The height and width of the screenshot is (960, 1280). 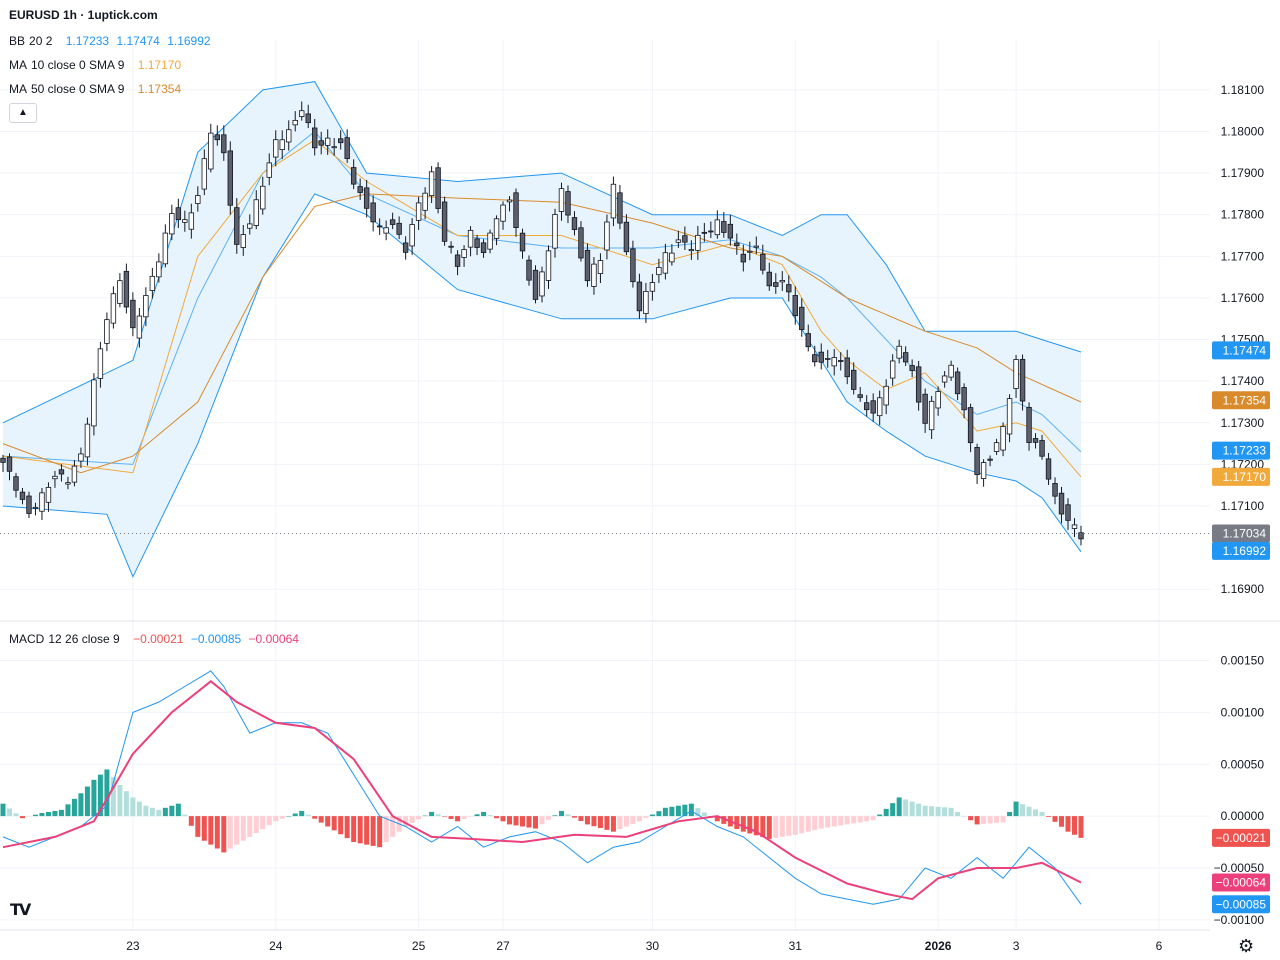 I want to click on ma10-legend: MA 10 close 0 SMA 9 1.17170, so click(x=97, y=65).